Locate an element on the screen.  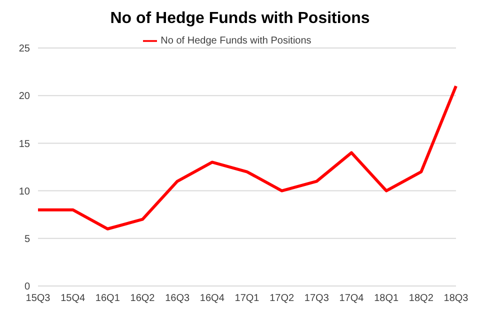
y-tick-label: 25 is located at coordinates (24, 49).